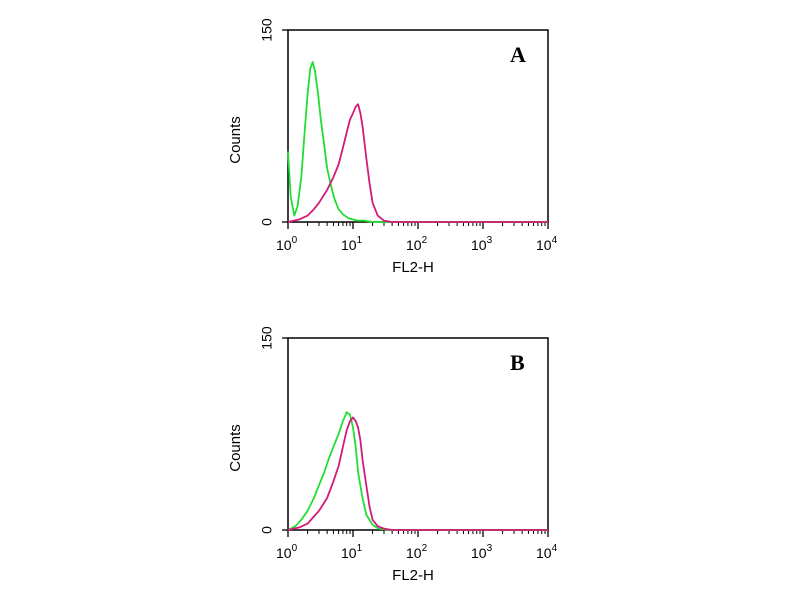 The width and height of the screenshot is (800, 600). Describe the element at coordinates (518, 54) in the screenshot. I see `panel-letter: A` at that location.